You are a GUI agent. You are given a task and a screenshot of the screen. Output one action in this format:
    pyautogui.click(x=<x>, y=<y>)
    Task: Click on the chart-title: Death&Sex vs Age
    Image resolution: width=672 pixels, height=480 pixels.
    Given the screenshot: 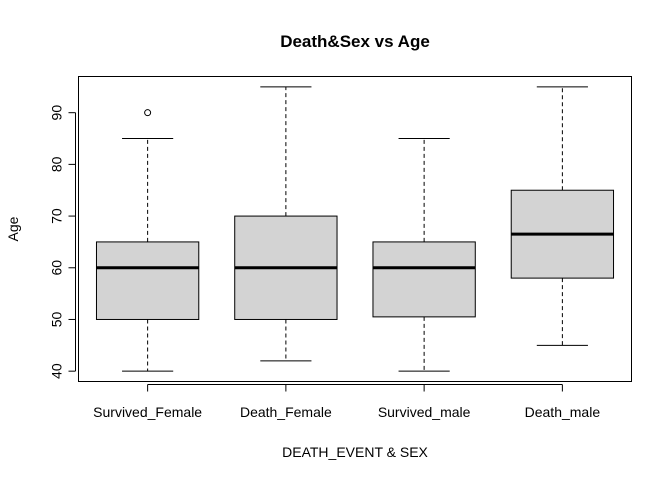 What is the action you would take?
    pyautogui.click(x=355, y=41)
    